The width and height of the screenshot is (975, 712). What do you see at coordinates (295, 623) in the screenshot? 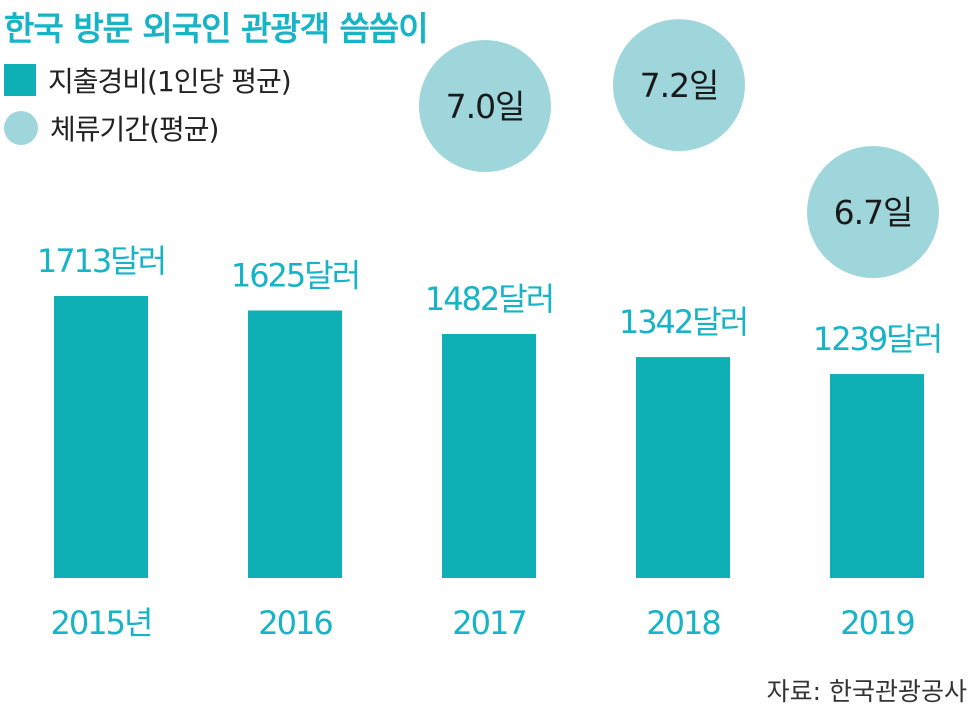
I see `x-tick-label: 2016` at bounding box center [295, 623].